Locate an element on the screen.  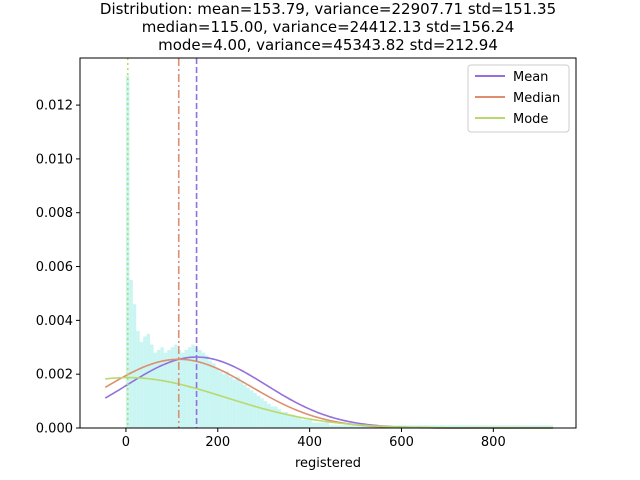
x-axis-label: registered is located at coordinates (328, 463).